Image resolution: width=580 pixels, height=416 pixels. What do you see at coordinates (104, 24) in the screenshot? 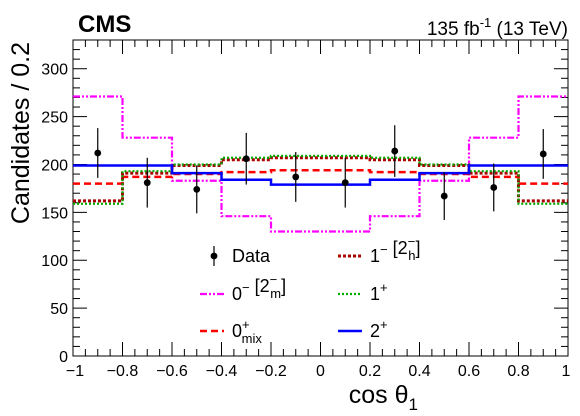
I see `experiment-label: CMS` at bounding box center [104, 24].